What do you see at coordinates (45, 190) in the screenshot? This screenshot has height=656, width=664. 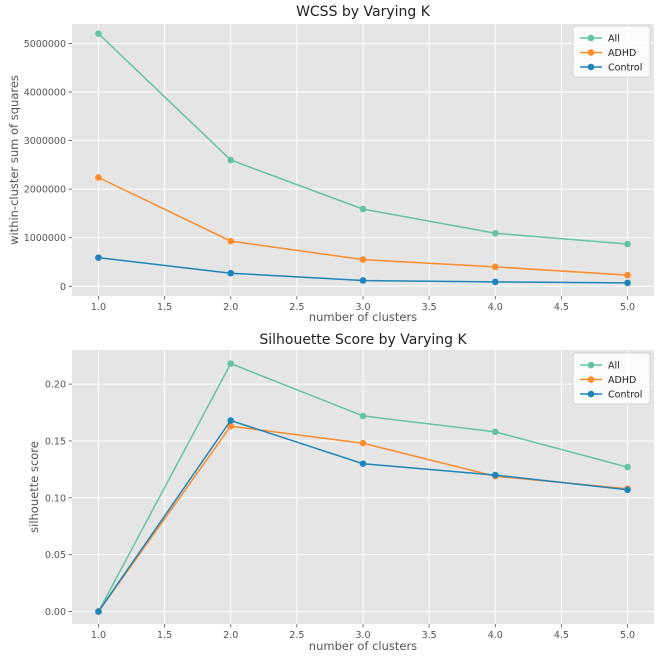 I see `y-tick-label: 2000000` at bounding box center [45, 190].